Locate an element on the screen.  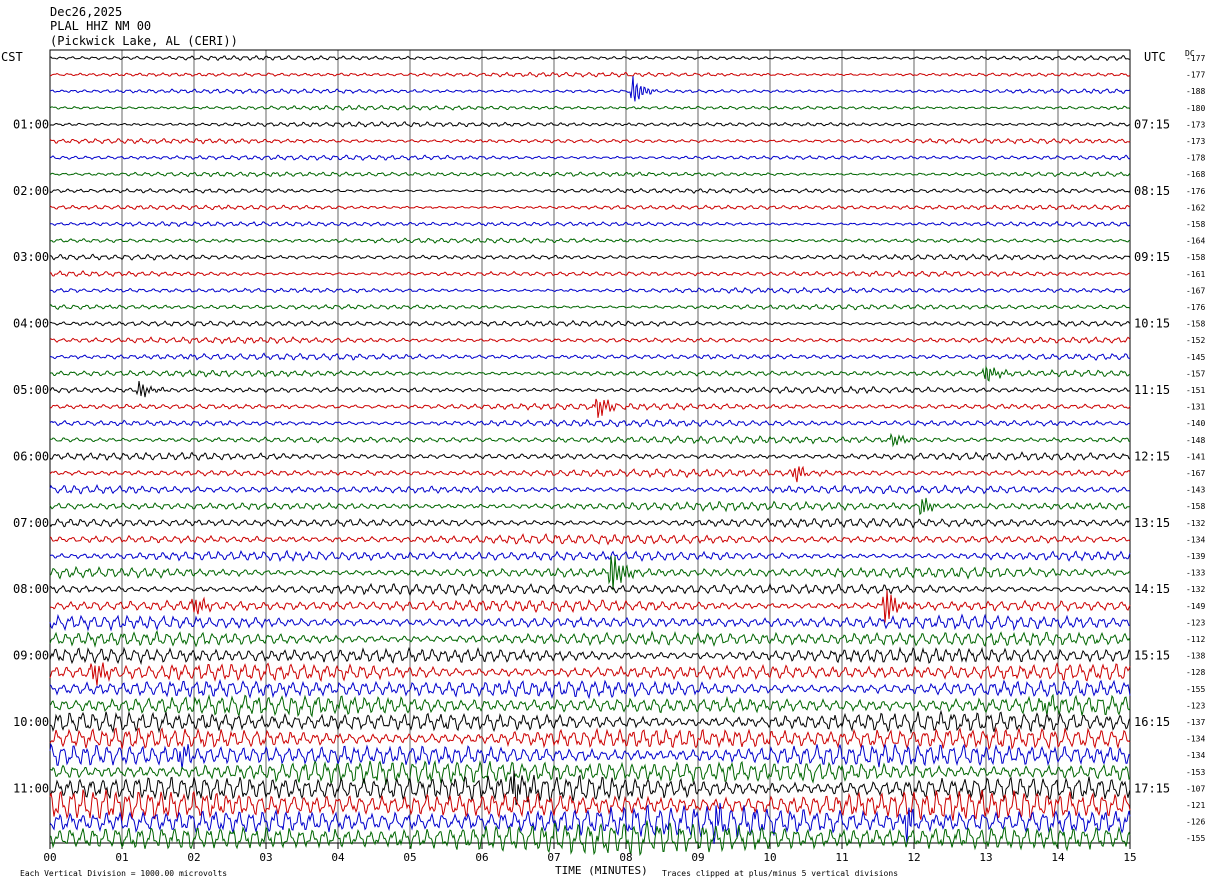
x-tick-label: 14 is located at coordinates (1058, 857).